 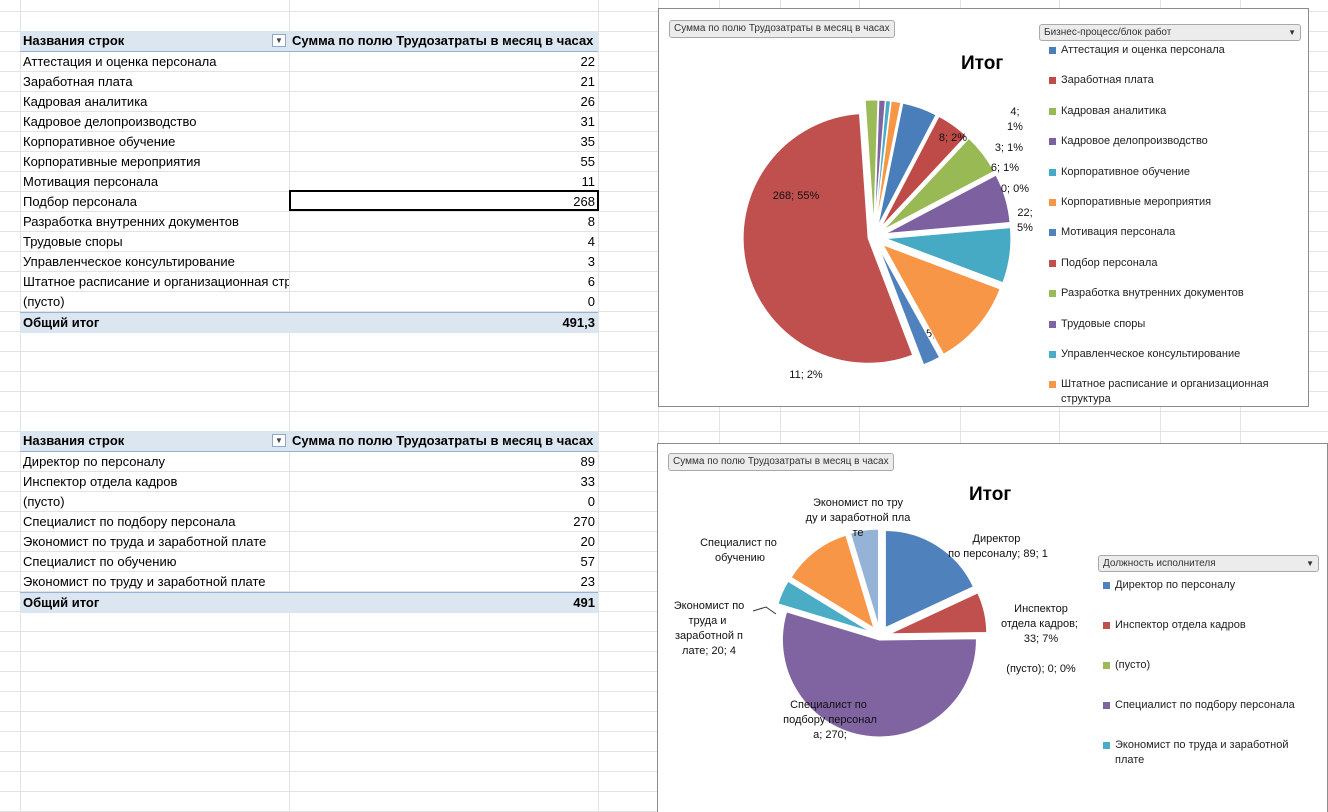 What do you see at coordinates (1180, 625) in the screenshot?
I see `legend-label: Инспектор отдела кадров` at bounding box center [1180, 625].